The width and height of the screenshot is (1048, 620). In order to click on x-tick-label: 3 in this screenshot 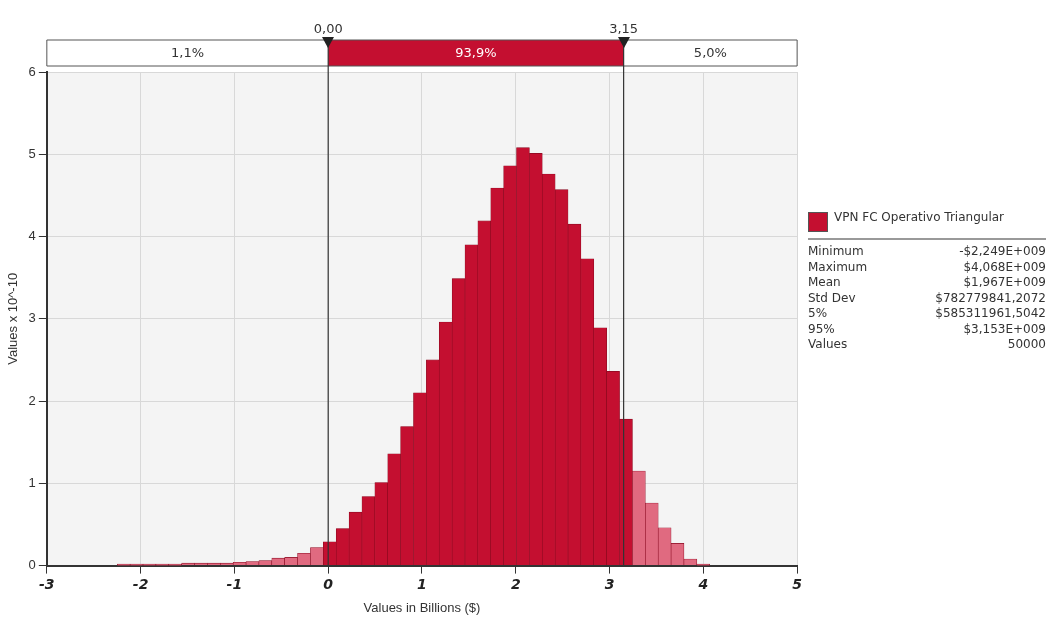, I will do `click(609, 583)`.